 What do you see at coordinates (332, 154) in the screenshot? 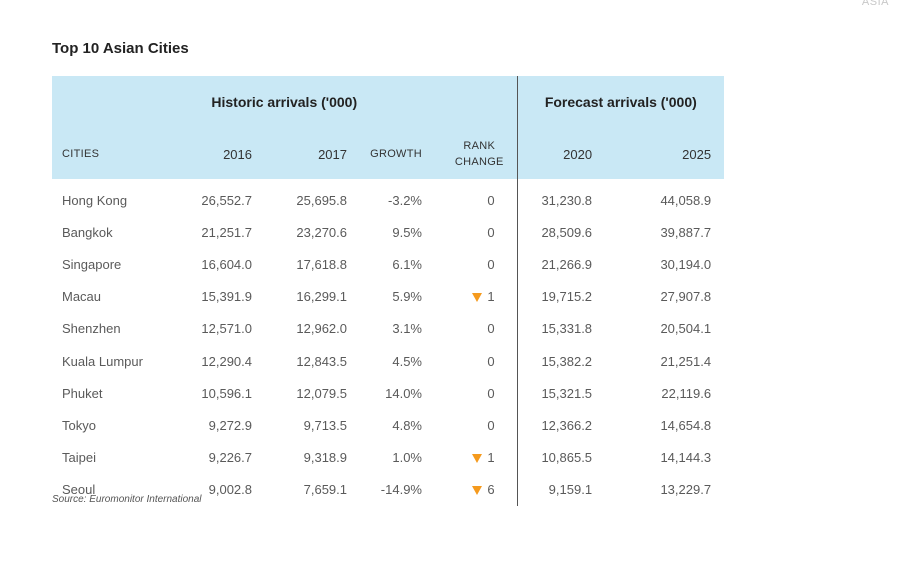
I see `col-2017: 2017` at bounding box center [332, 154].